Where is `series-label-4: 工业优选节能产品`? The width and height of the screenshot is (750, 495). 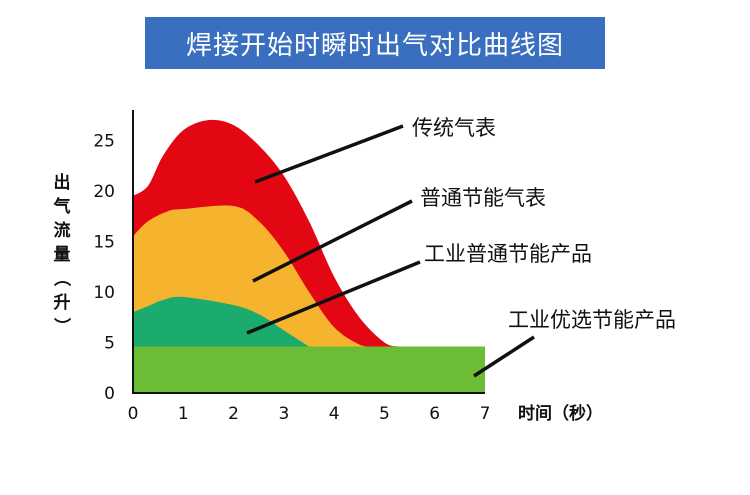
series-label-4: 工业优选节能产品 is located at coordinates (592, 320).